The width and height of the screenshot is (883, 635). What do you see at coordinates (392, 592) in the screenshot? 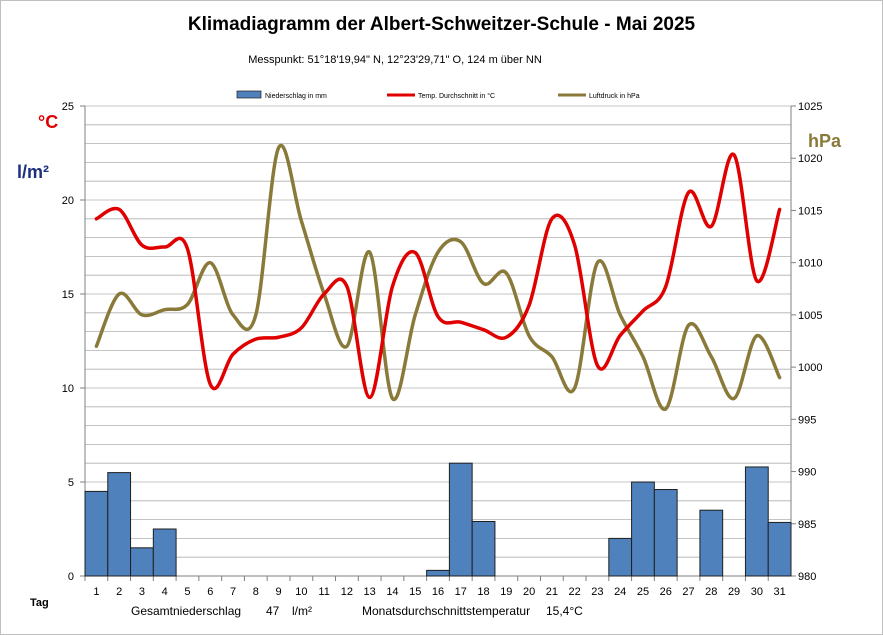
I see `x-tick-label: 14` at bounding box center [392, 592].